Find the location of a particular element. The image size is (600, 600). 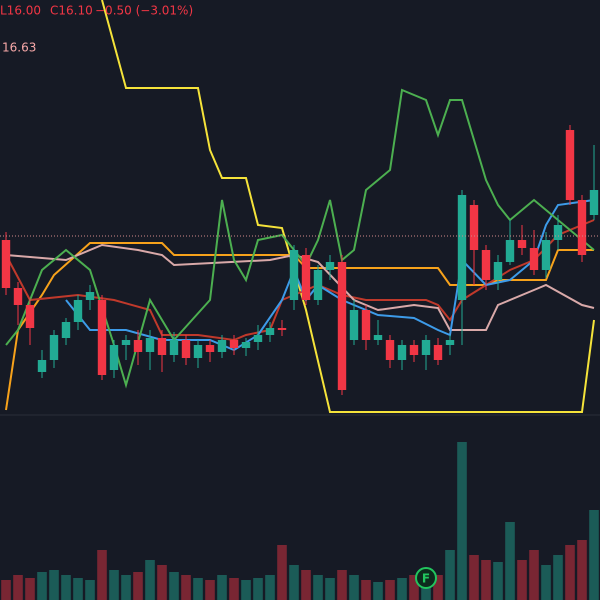

legend-indicator: 16.63 is located at coordinates (19, 48).